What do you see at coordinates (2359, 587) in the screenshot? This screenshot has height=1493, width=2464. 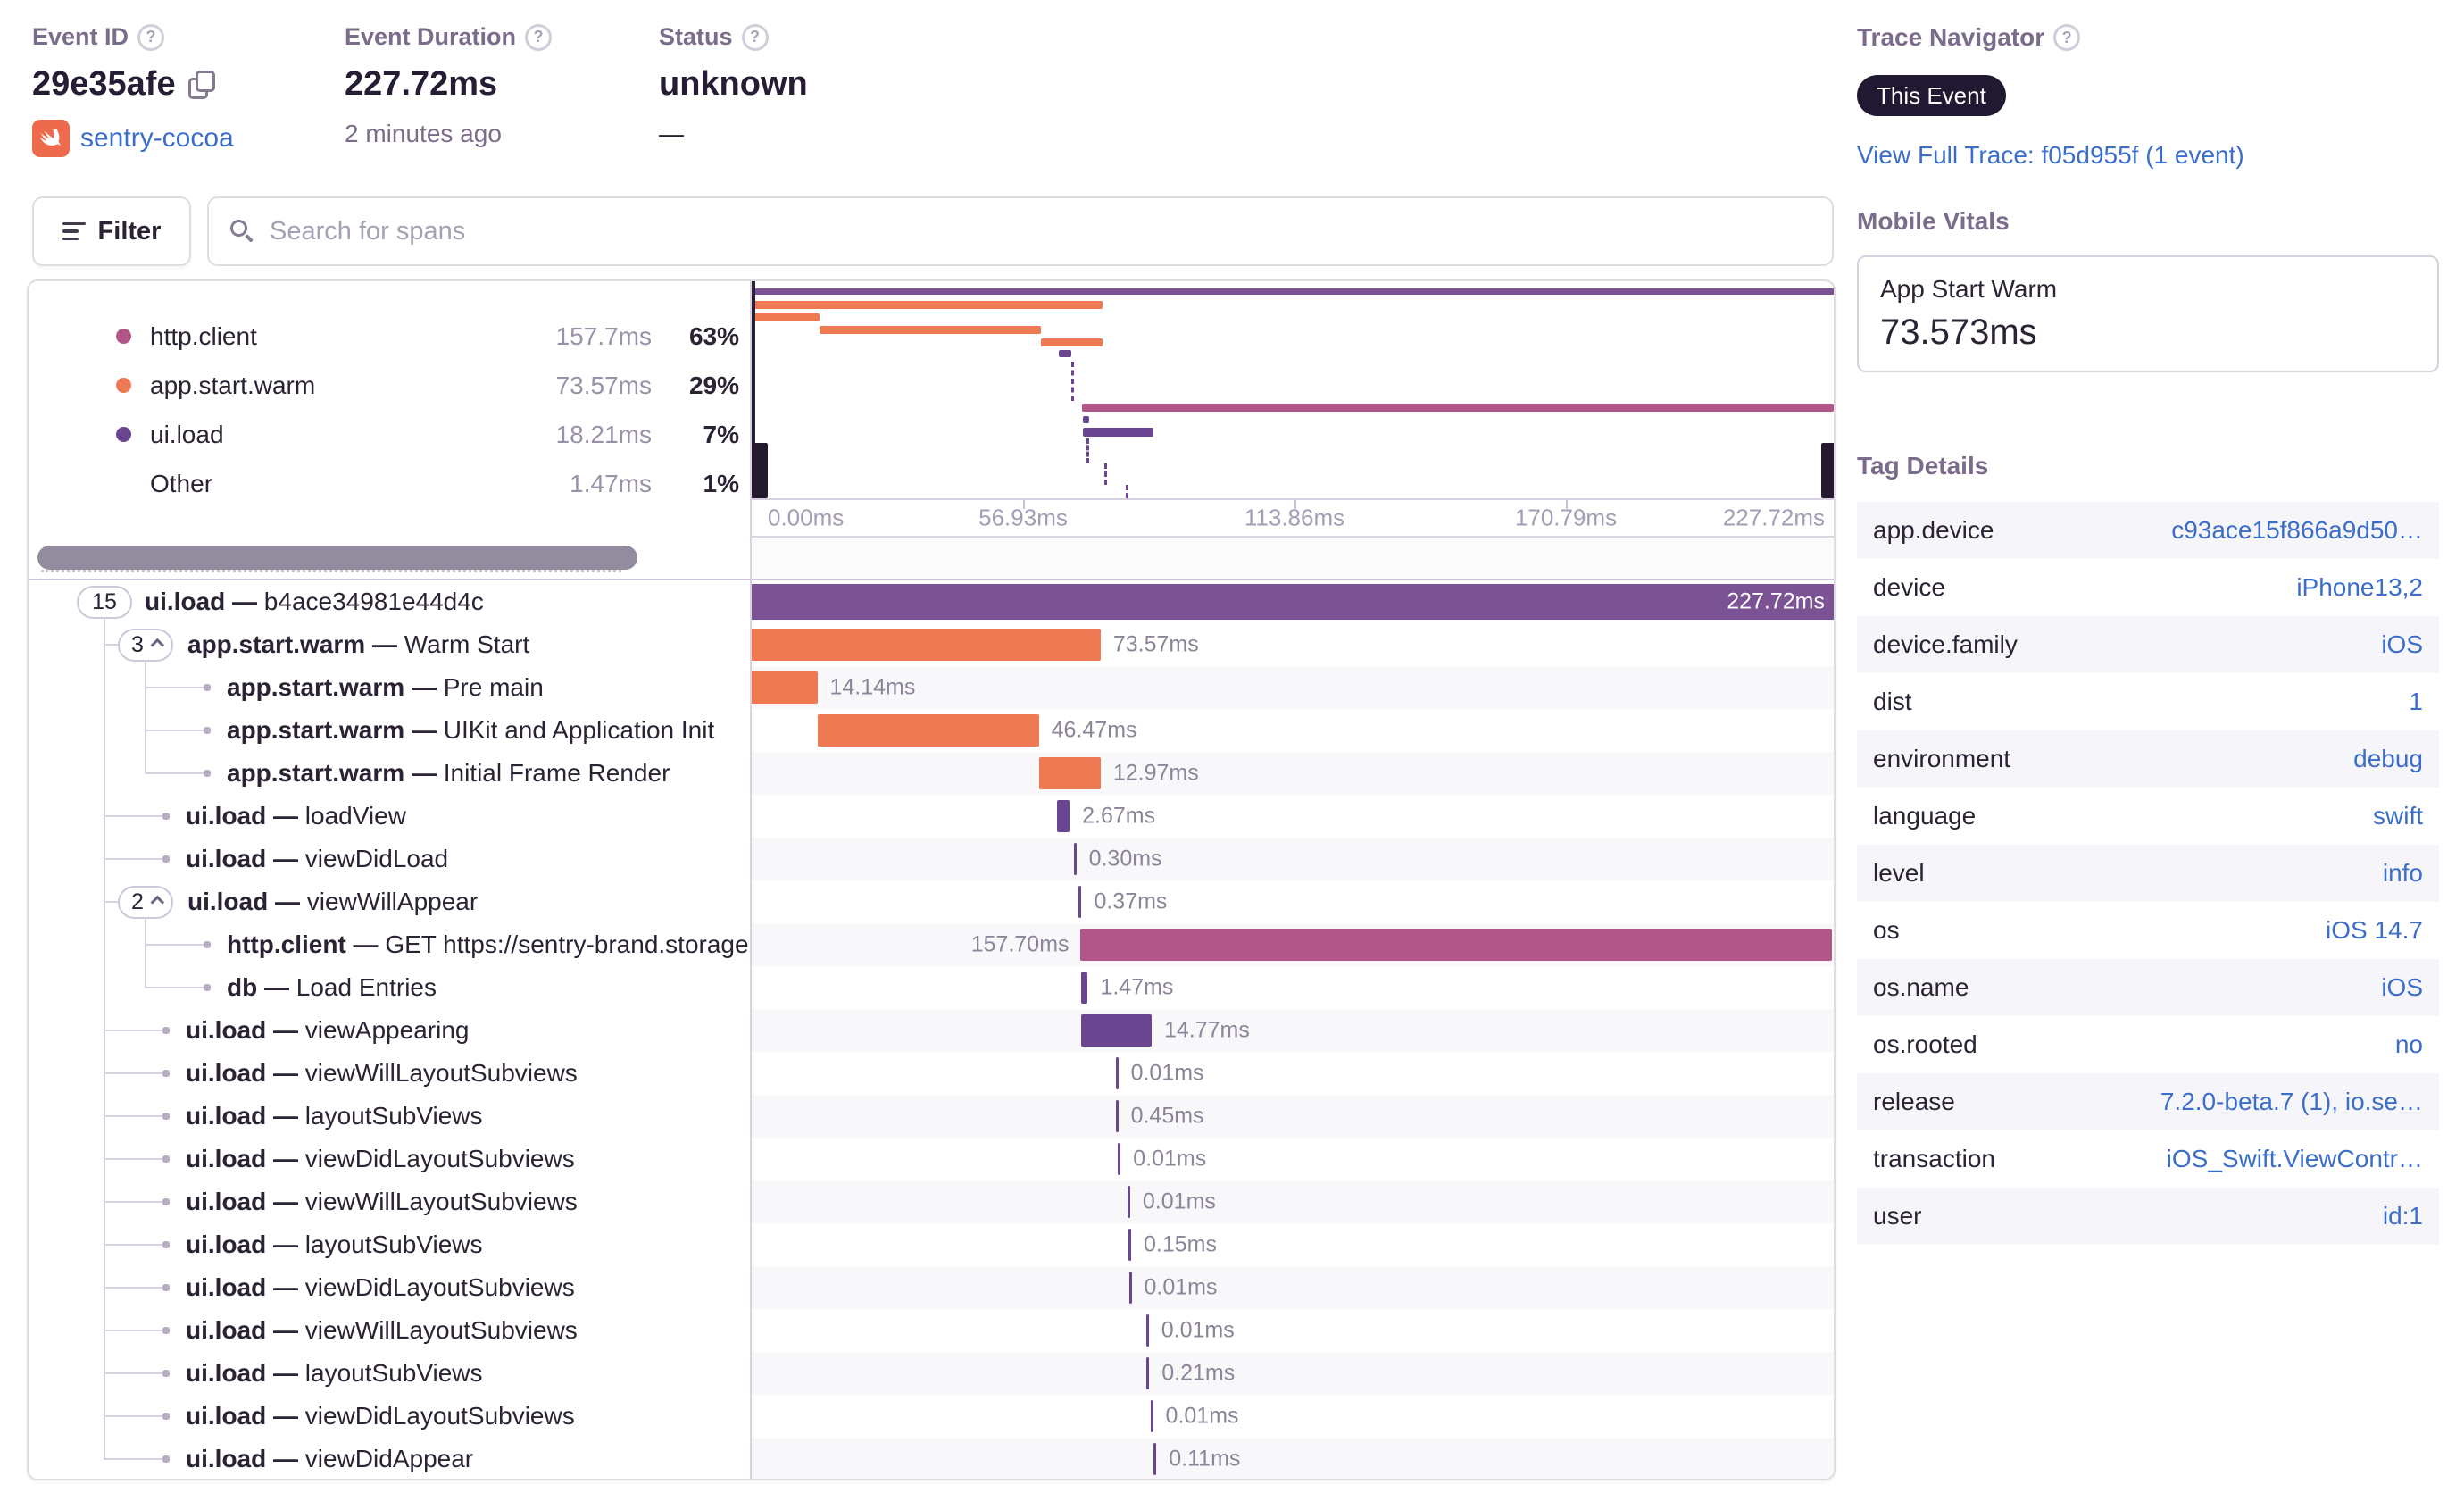 I see `tag-value-link: iPhone13,2` at bounding box center [2359, 587].